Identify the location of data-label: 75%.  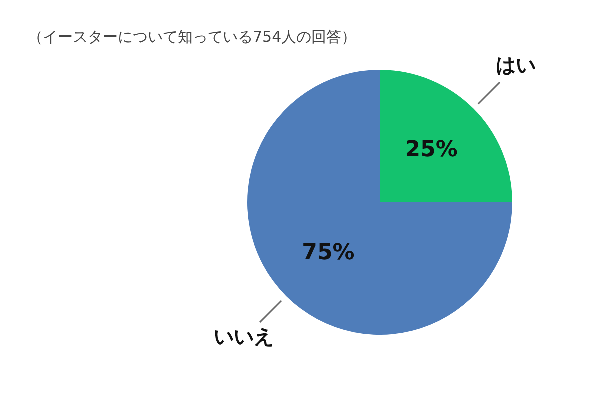
(328, 253).